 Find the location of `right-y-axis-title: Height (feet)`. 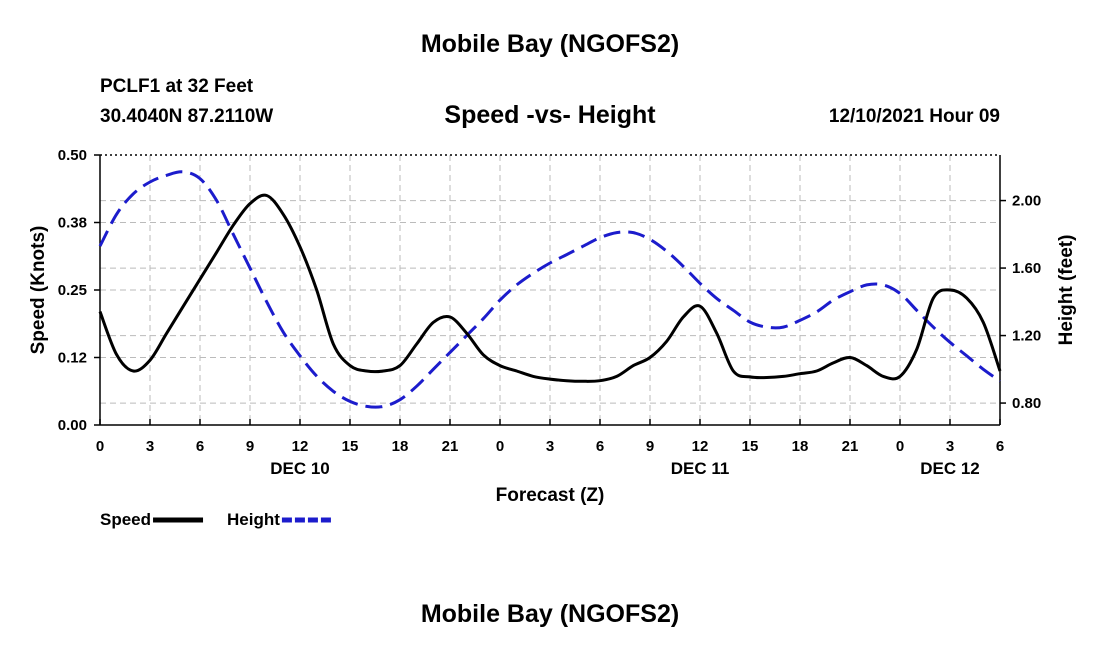

right-y-axis-title: Height (feet) is located at coordinates (1066, 290).